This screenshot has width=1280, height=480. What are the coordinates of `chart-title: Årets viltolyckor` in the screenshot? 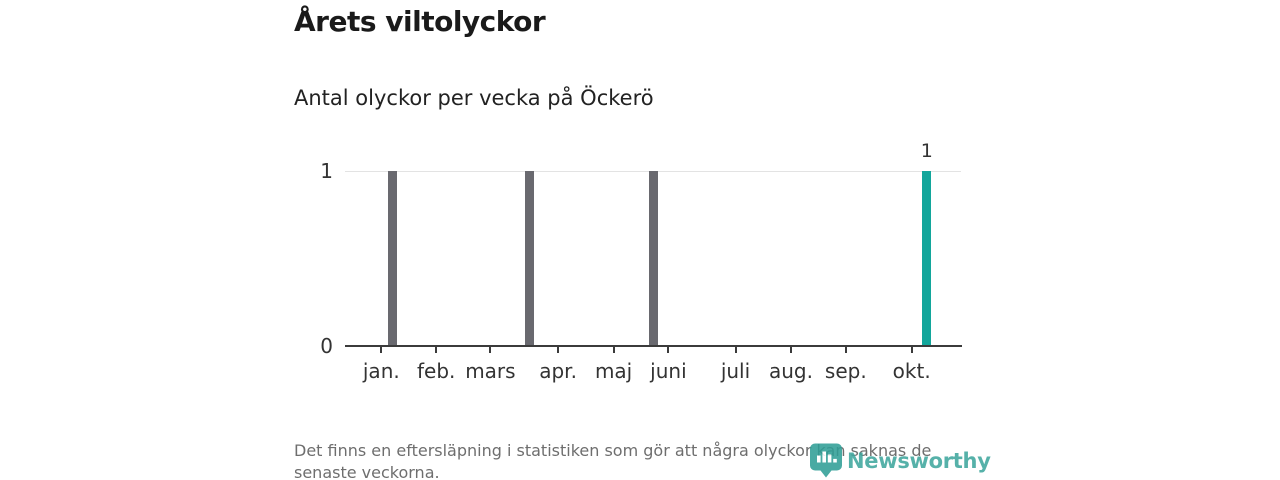 It's located at (420, 21).